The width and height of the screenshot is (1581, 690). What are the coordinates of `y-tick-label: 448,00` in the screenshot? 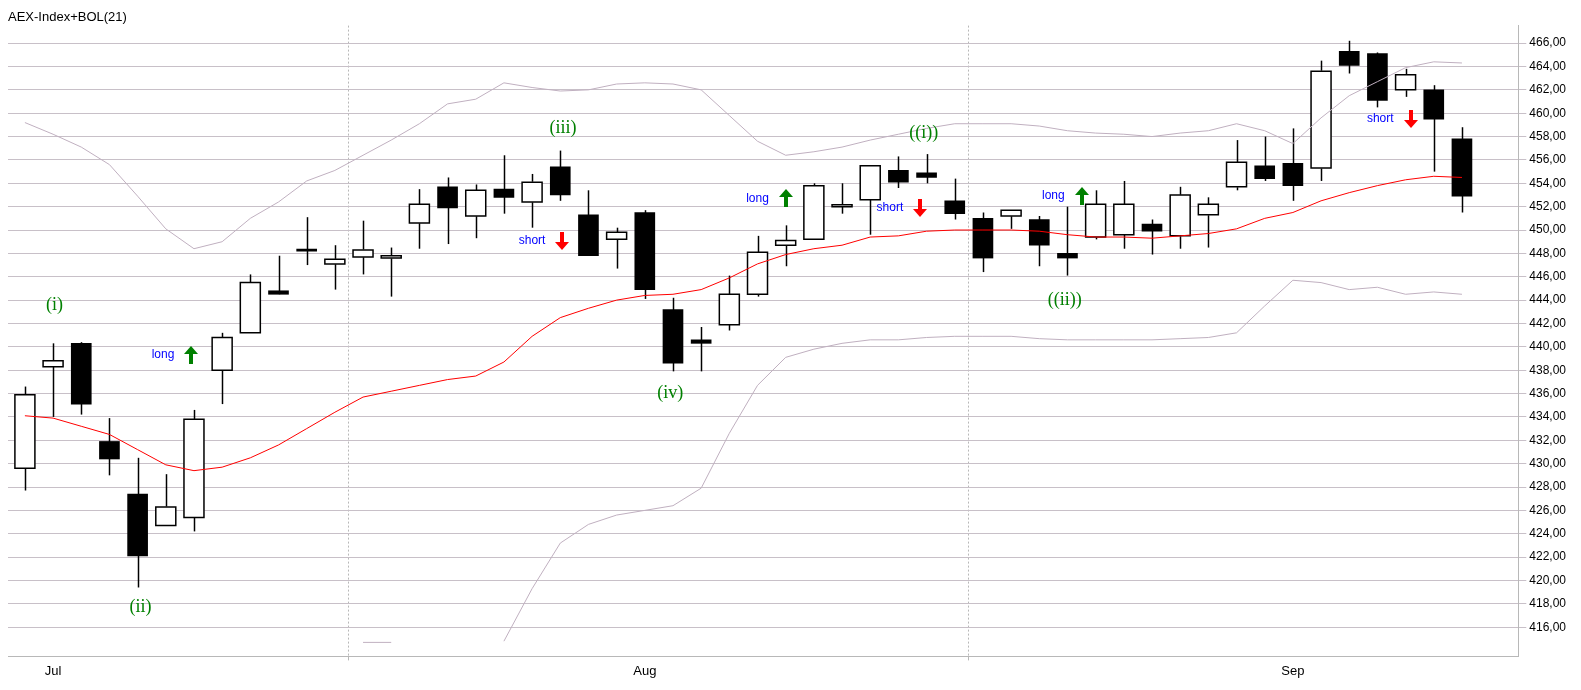 It's located at (1548, 252).